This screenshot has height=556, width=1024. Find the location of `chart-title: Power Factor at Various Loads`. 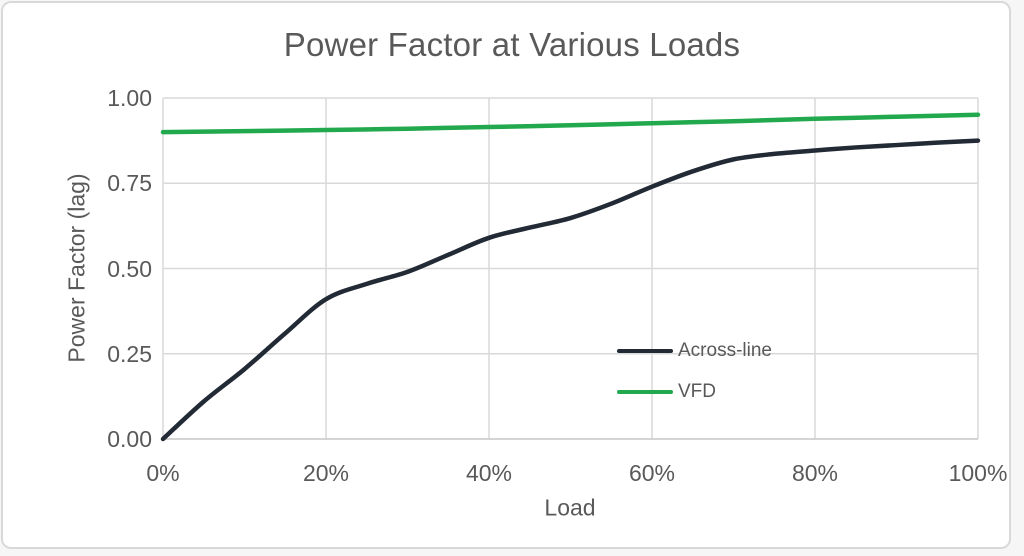

chart-title: Power Factor at Various Loads is located at coordinates (512, 44).